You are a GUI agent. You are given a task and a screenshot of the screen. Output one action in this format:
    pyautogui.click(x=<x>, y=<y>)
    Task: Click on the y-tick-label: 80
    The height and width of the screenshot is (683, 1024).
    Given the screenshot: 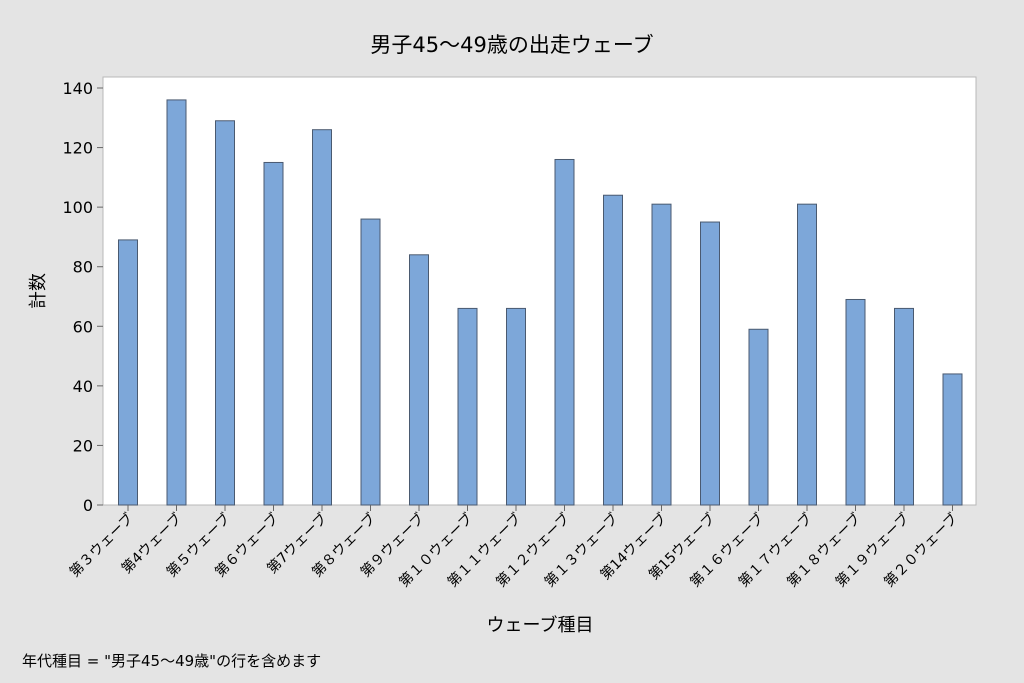 What is the action you would take?
    pyautogui.click(x=83, y=267)
    